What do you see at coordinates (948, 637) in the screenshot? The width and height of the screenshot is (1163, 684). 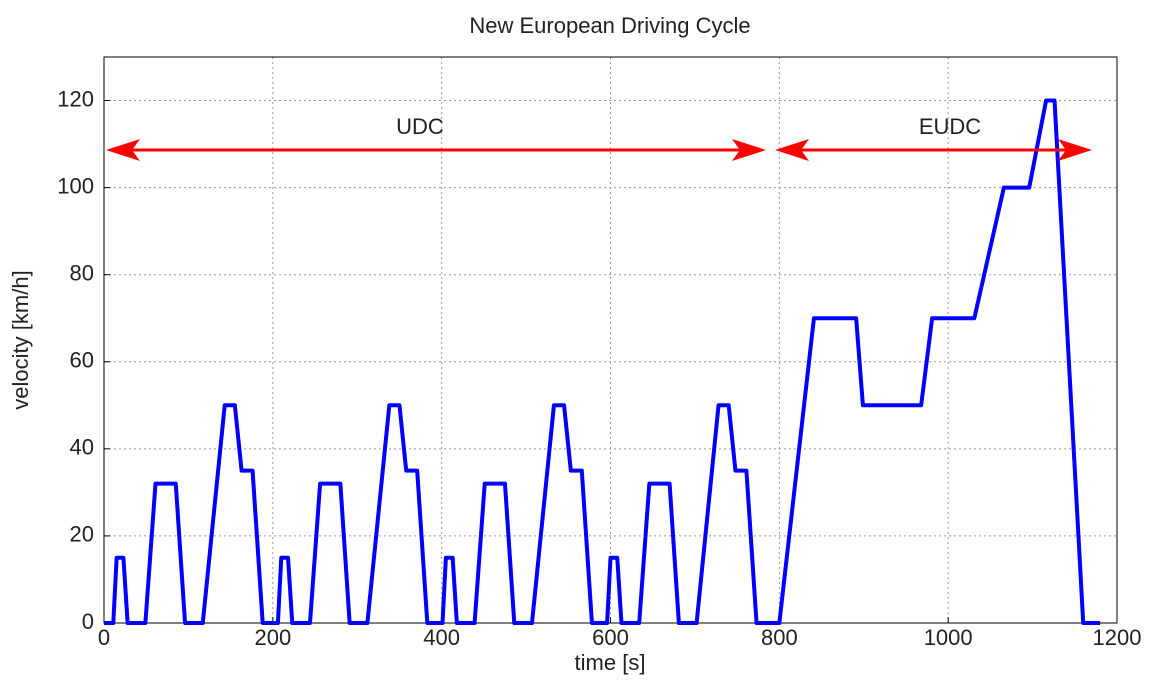 I see `x-tick-label: 1000` at bounding box center [948, 637].